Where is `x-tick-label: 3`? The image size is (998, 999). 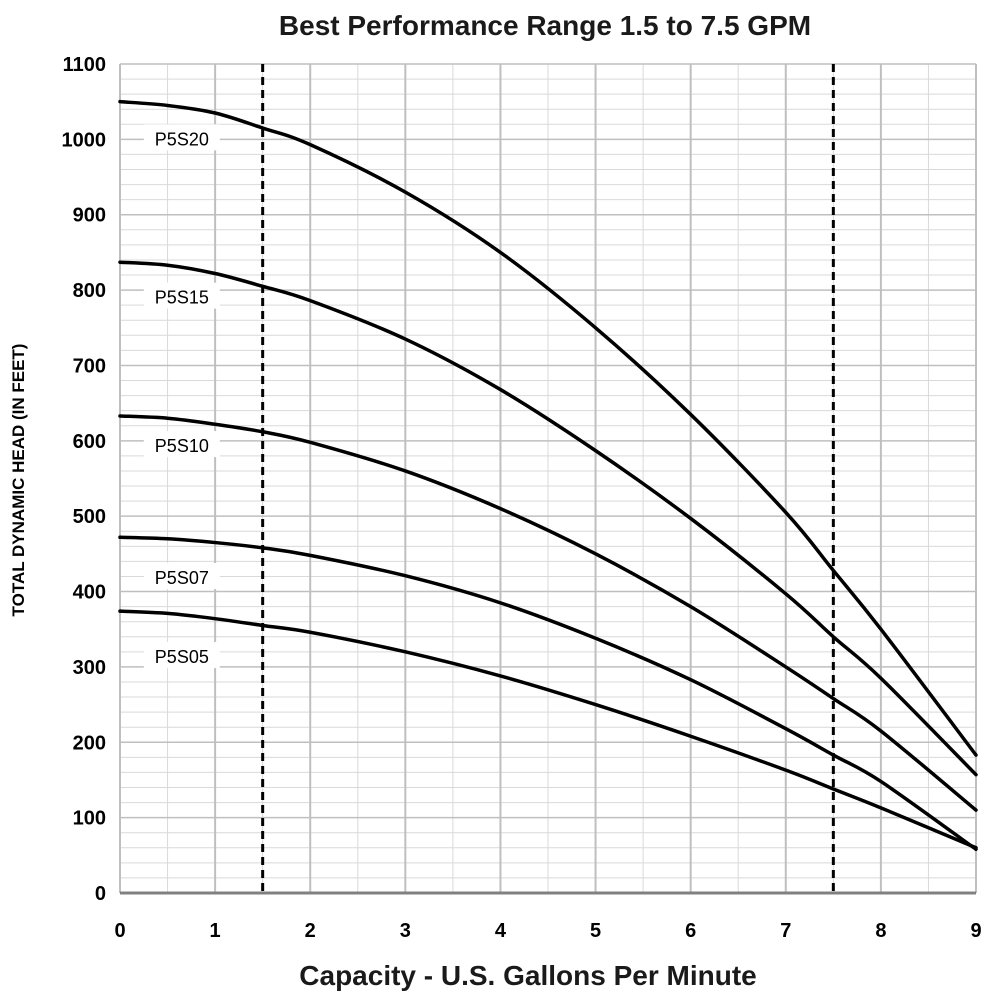
x-tick-label: 3 is located at coordinates (405, 931).